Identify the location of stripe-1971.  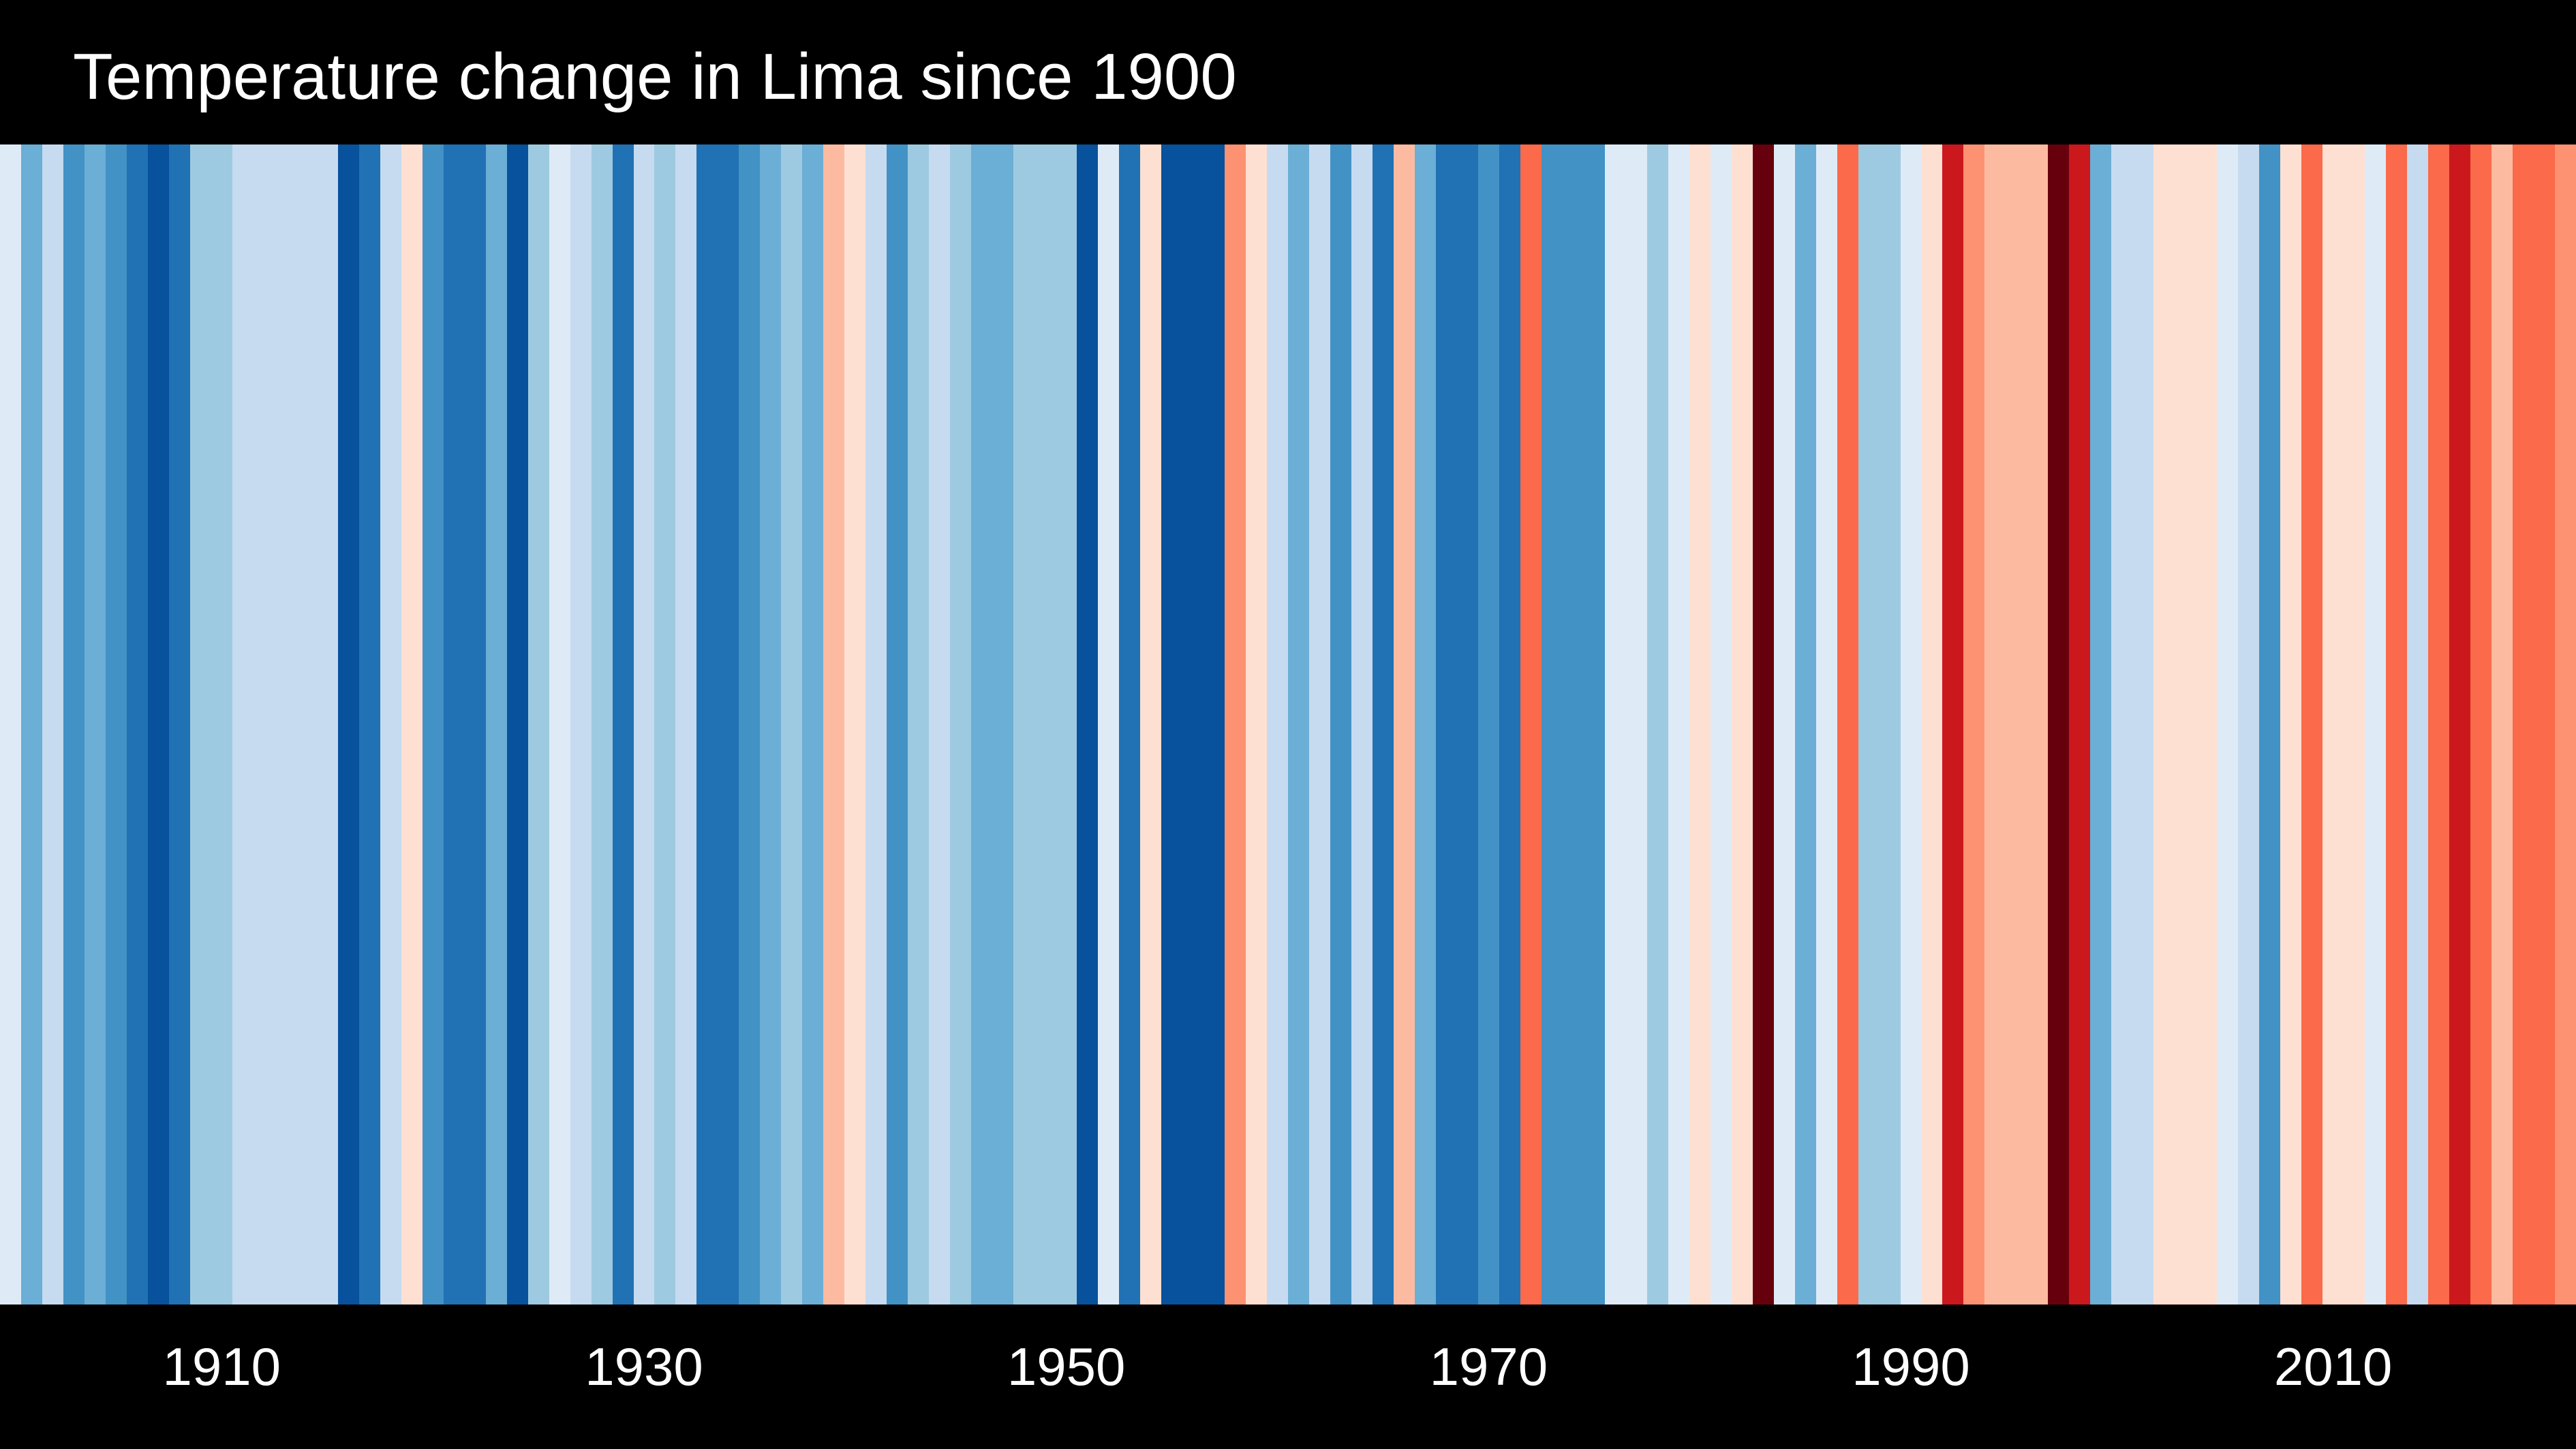
(1510, 724).